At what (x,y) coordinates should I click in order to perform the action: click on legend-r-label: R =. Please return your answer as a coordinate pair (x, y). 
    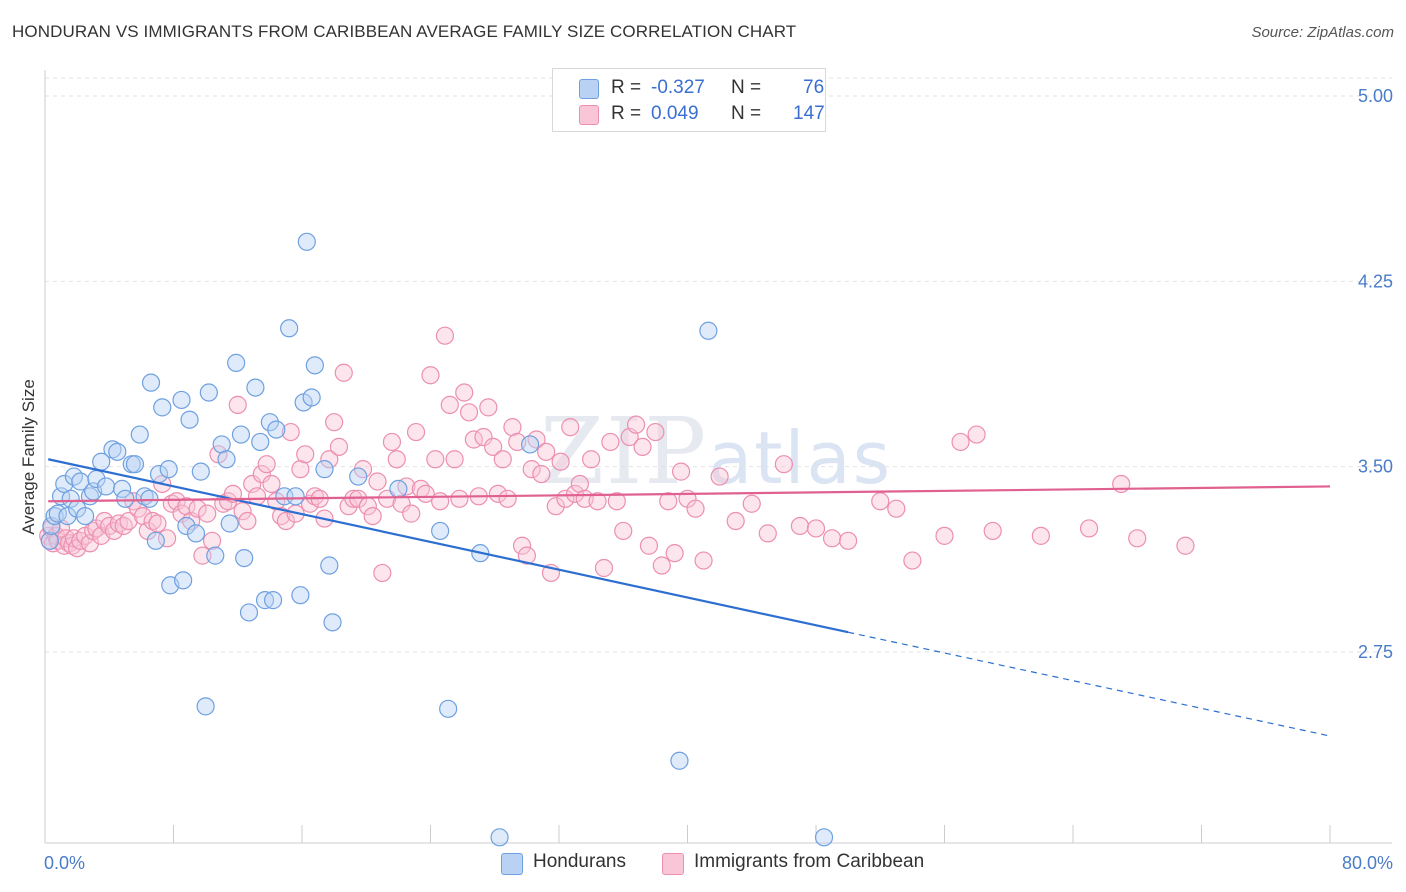
    Looking at the image, I should click on (626, 113).